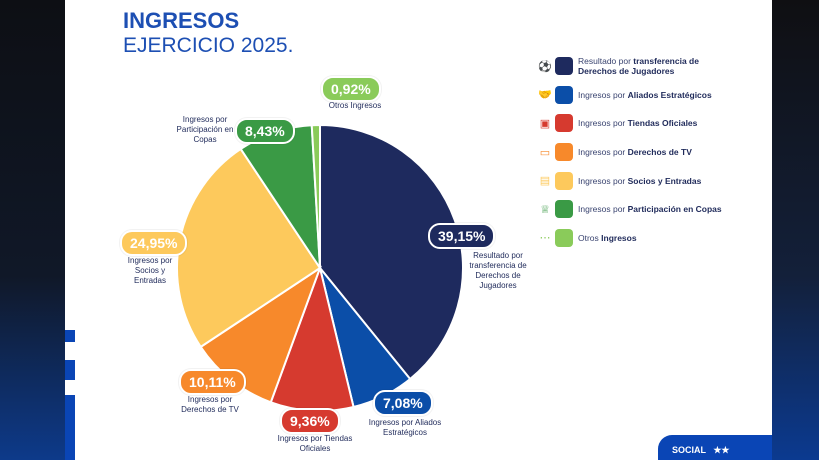 The width and height of the screenshot is (819, 460). I want to click on pct-label-tv: 10,11%, so click(212, 382).